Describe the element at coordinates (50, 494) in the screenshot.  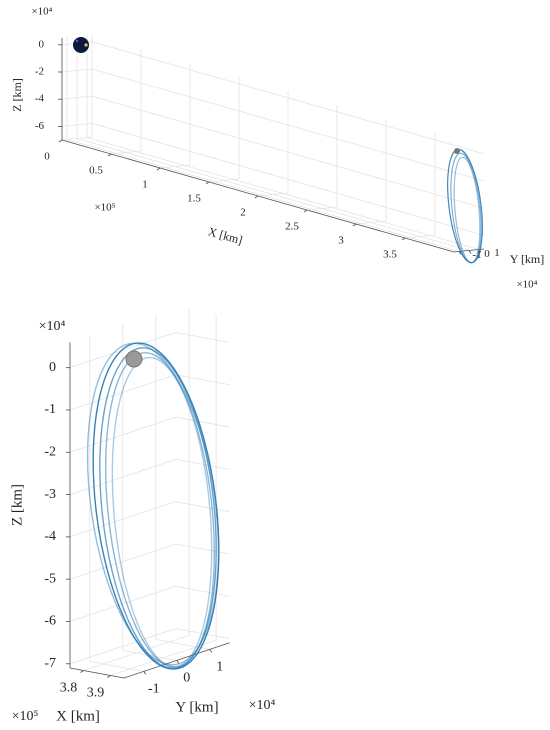
I see `z-tick-label: -3` at that location.